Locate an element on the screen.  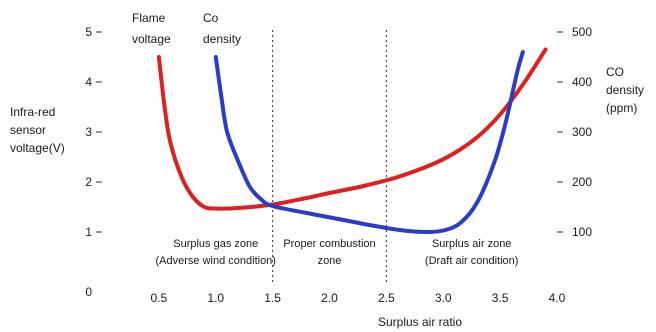
x-tick-label: 2.5 is located at coordinates (386, 298).